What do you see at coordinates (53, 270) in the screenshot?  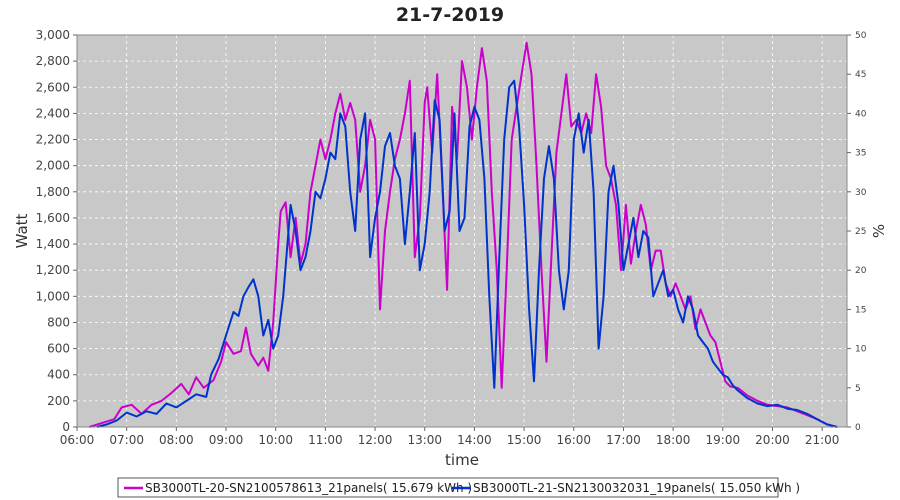 I see `y-tick-label: 1,200` at bounding box center [53, 270].